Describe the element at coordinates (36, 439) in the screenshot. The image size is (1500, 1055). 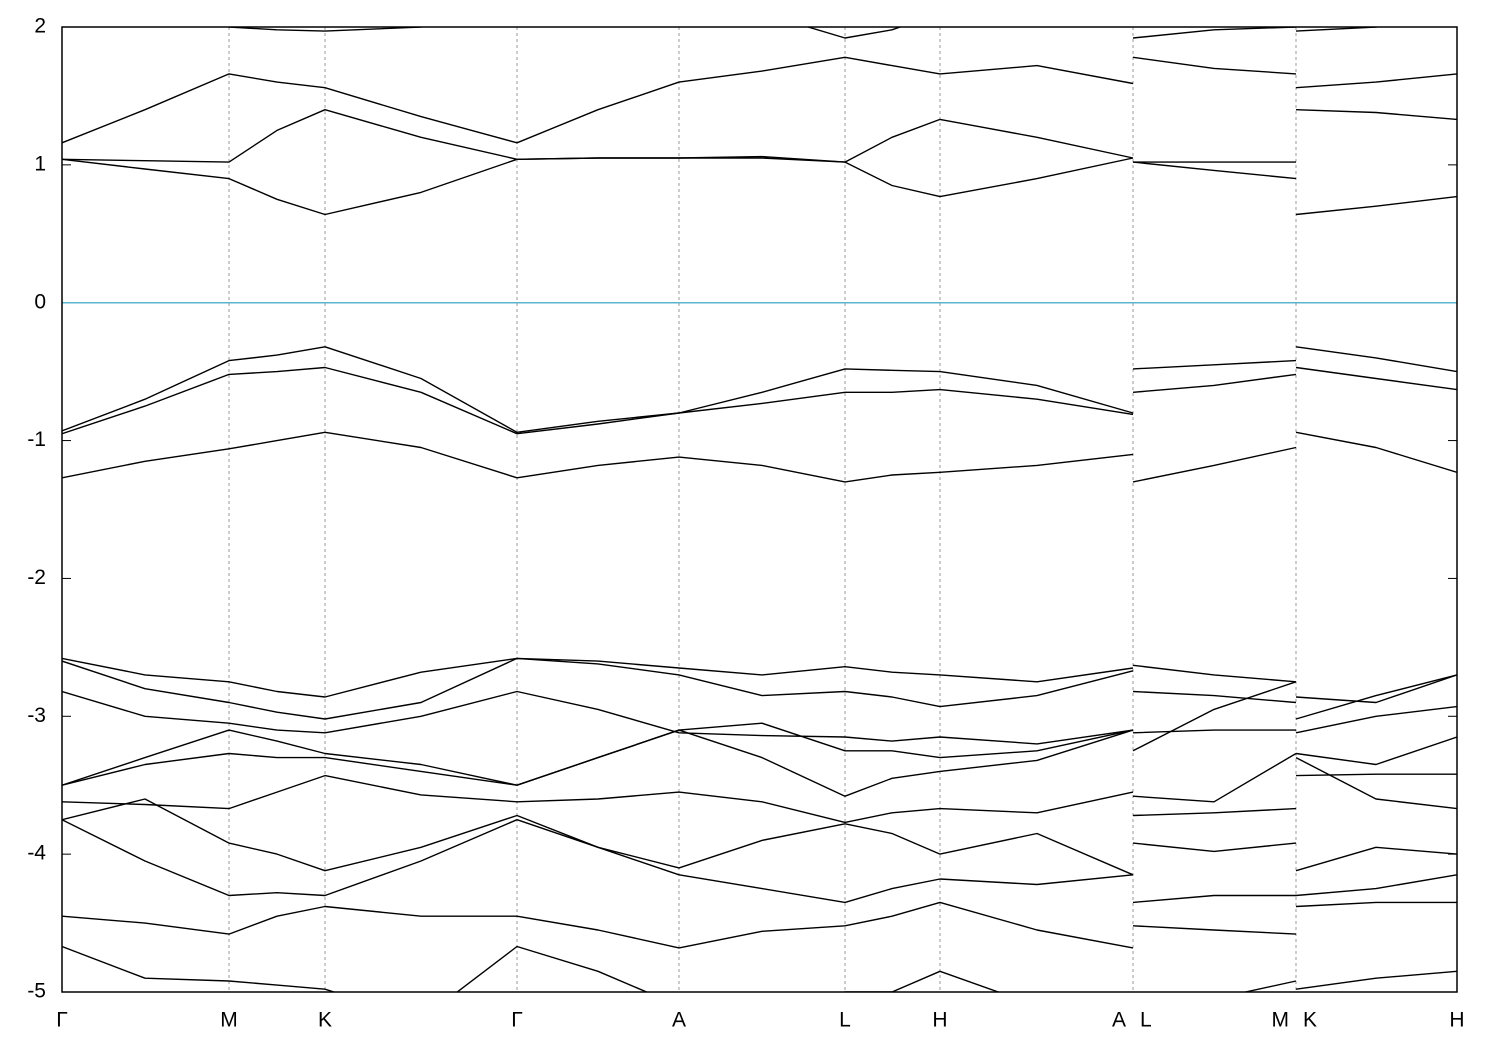
I see `y-tick-label: -1` at that location.